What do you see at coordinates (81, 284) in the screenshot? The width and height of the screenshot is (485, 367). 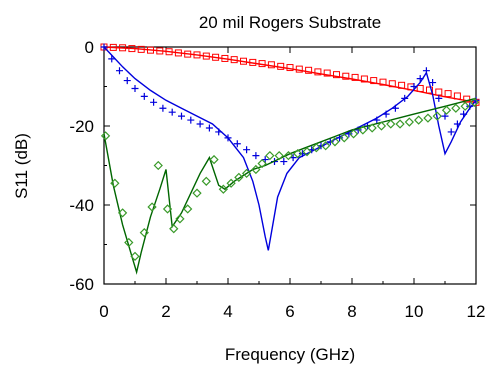 I see `y-tick-label: -60` at bounding box center [81, 284].